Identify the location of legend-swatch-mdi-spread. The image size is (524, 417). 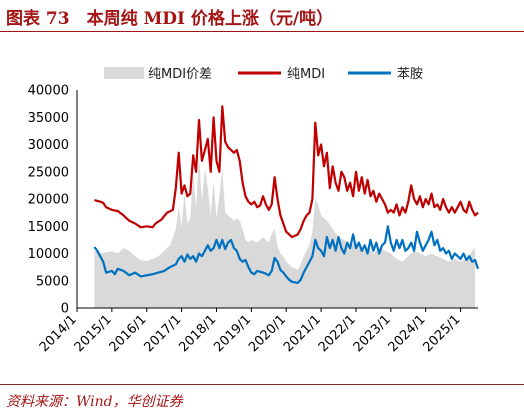
(124, 73).